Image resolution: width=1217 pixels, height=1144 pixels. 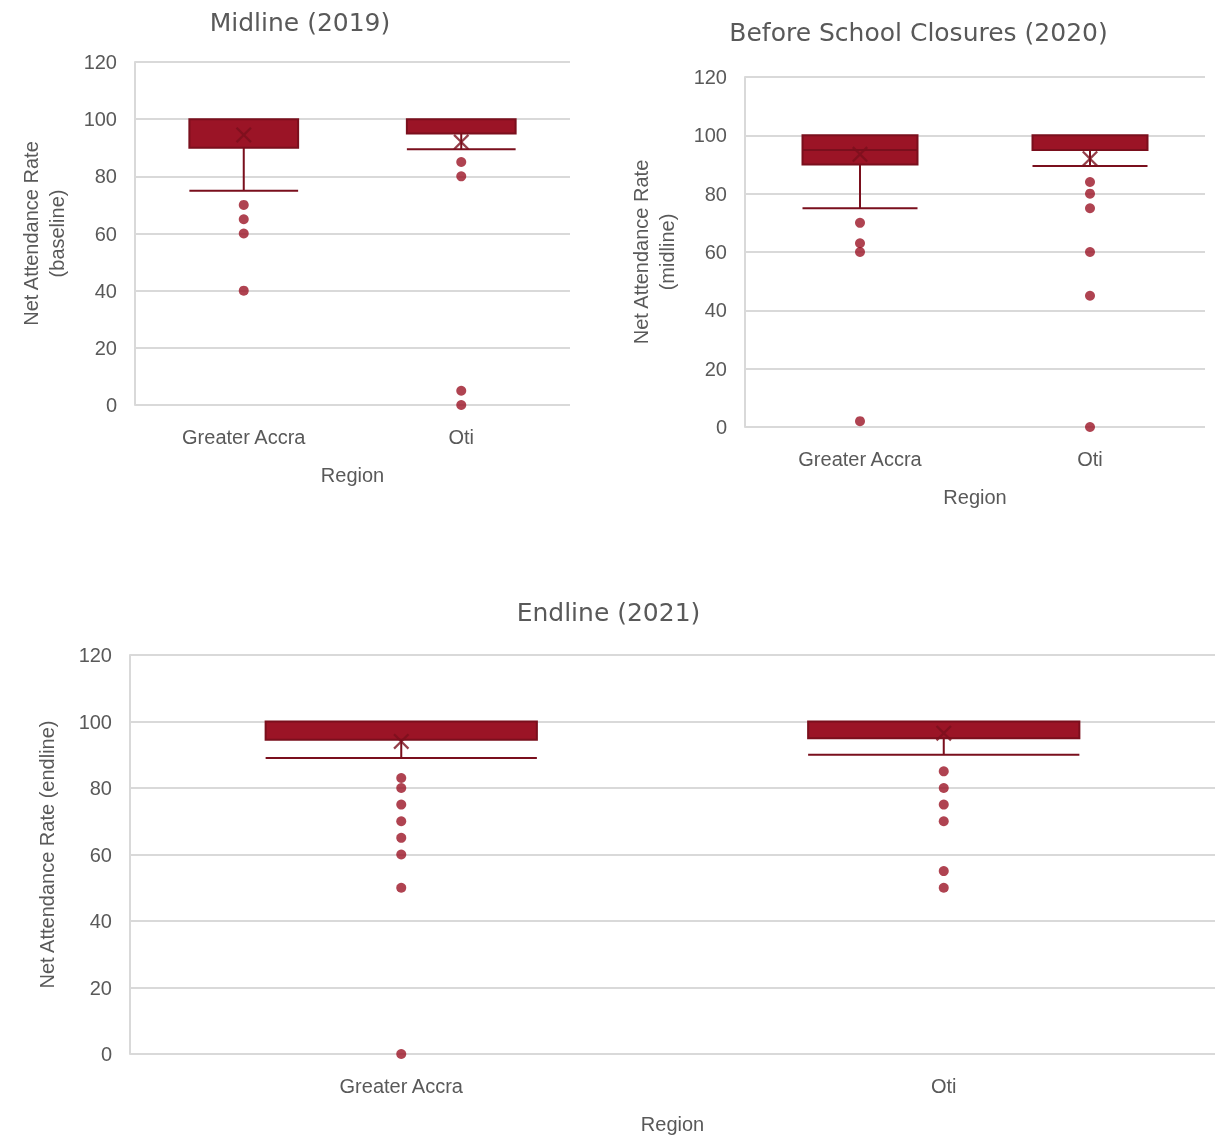 I want to click on y-axis-title: Net Attendance Rate (endline), so click(x=47, y=854).